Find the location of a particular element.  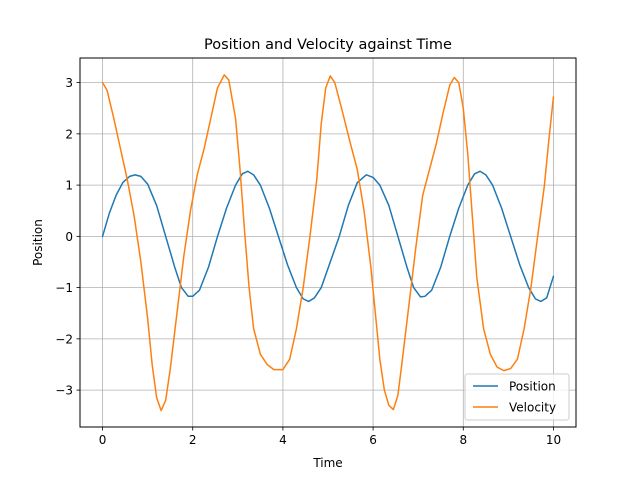

x-tick-label: 0 is located at coordinates (103, 440).